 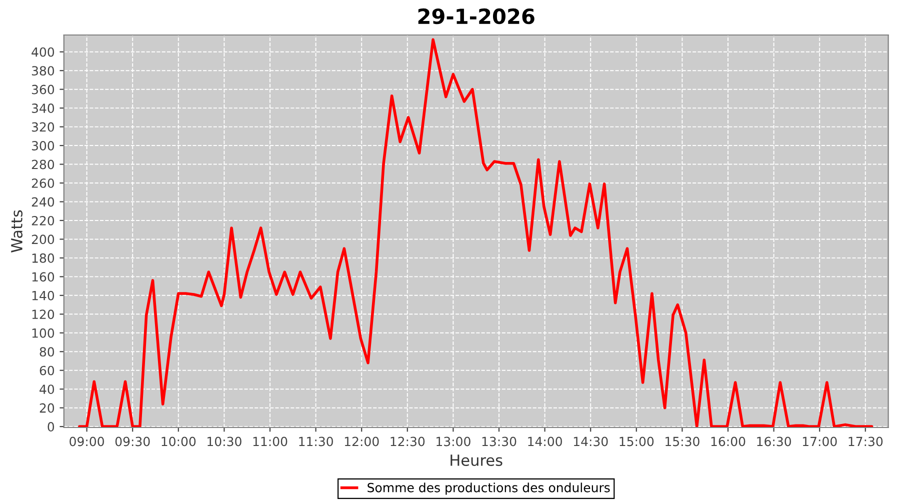 I want to click on y-tick-label: 360, so click(x=43, y=89).